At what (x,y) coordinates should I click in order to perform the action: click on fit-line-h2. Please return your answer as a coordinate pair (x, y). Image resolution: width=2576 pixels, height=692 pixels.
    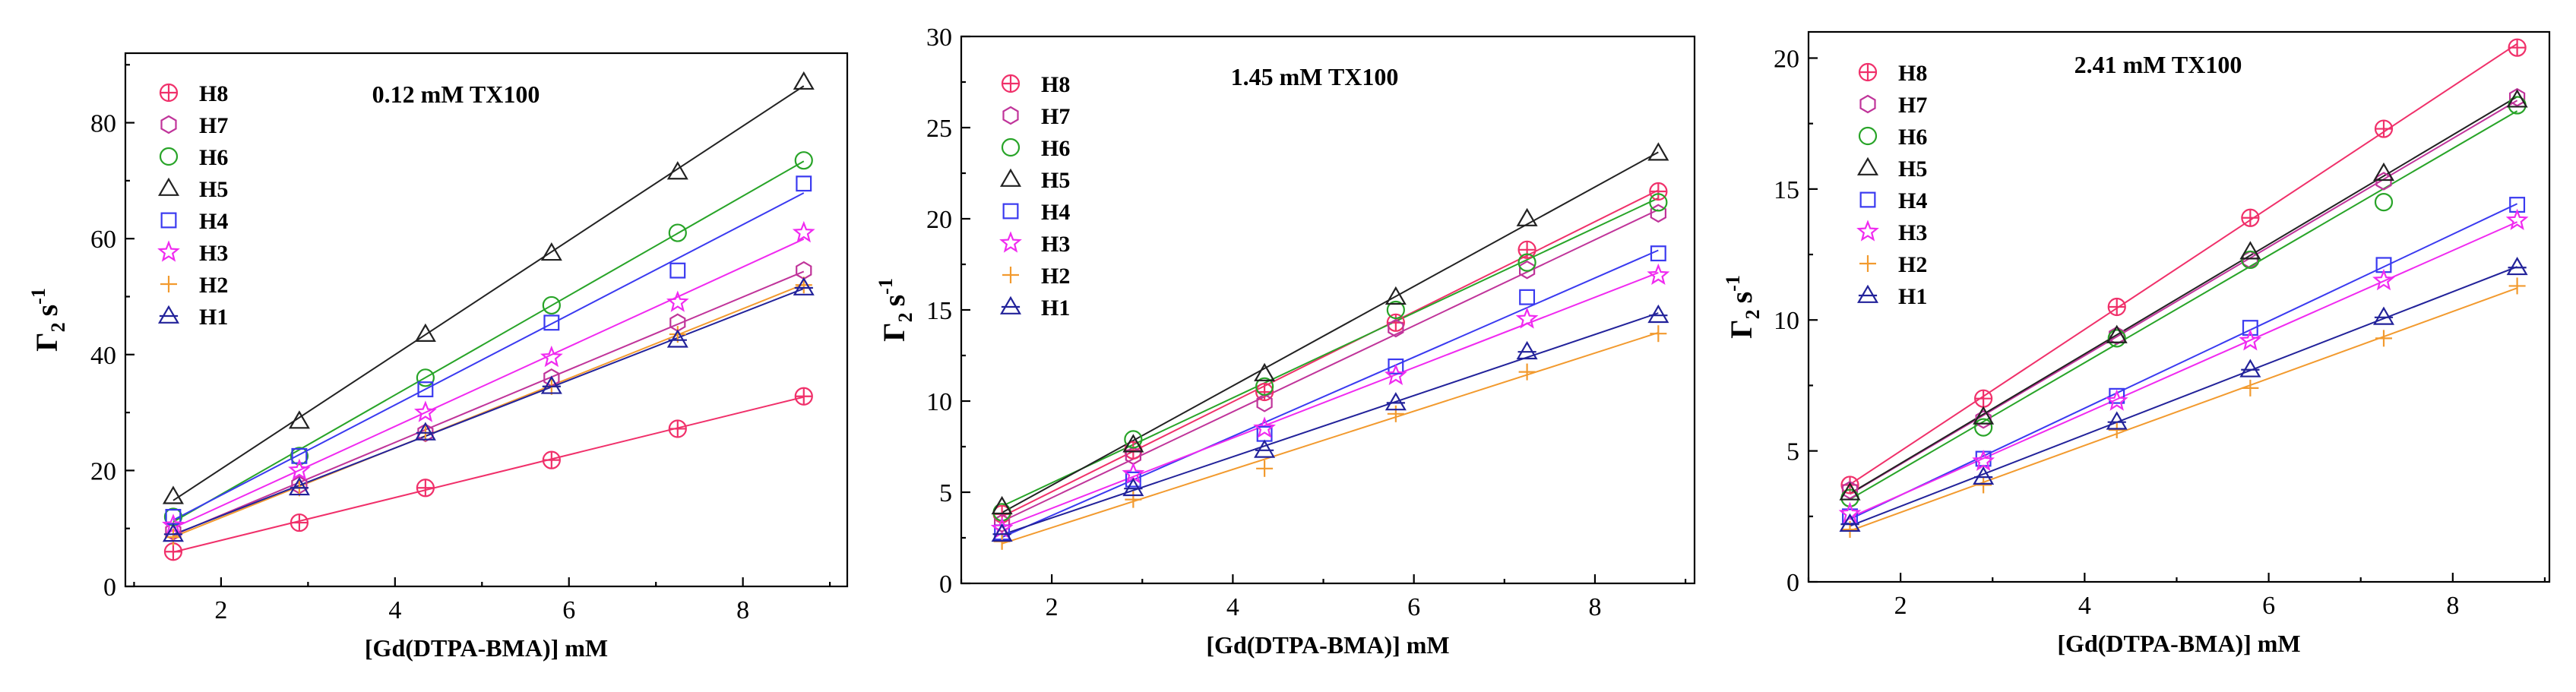
    Looking at the image, I should click on (2183, 410).